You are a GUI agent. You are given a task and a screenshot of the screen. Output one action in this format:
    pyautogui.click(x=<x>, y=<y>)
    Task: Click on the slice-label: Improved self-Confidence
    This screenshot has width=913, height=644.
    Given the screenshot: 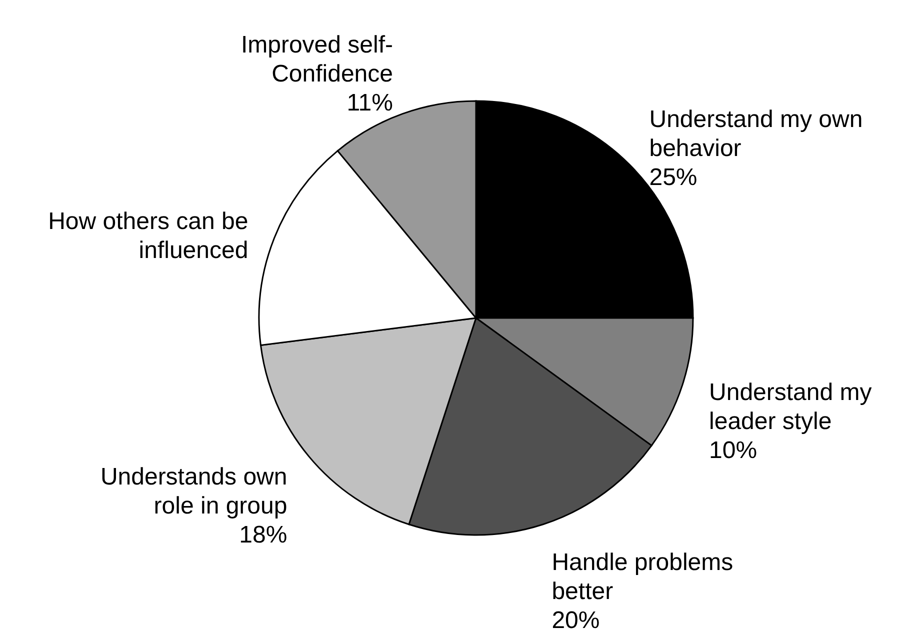 What is the action you would take?
    pyautogui.click(x=317, y=60)
    